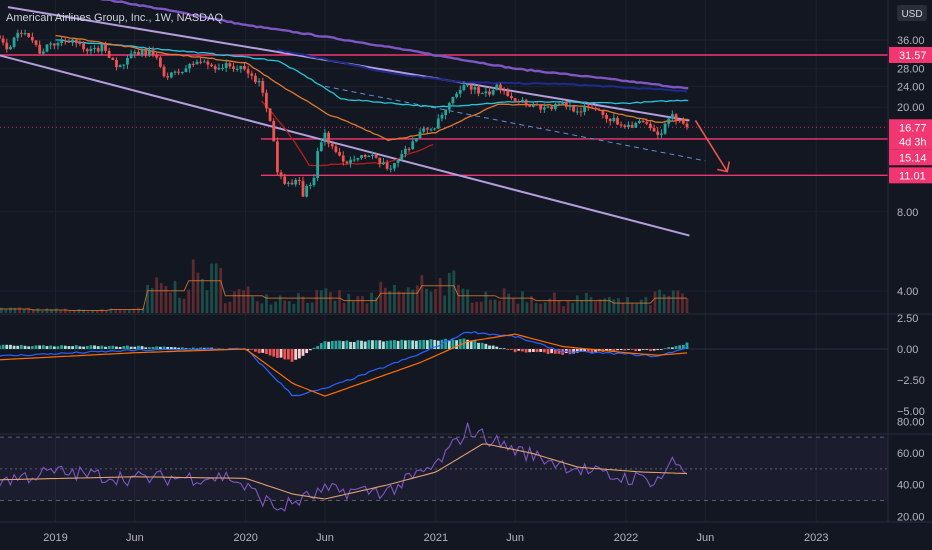  Describe the element at coordinates (372, 73) in the screenshot. I see `moving-average-line` at that location.